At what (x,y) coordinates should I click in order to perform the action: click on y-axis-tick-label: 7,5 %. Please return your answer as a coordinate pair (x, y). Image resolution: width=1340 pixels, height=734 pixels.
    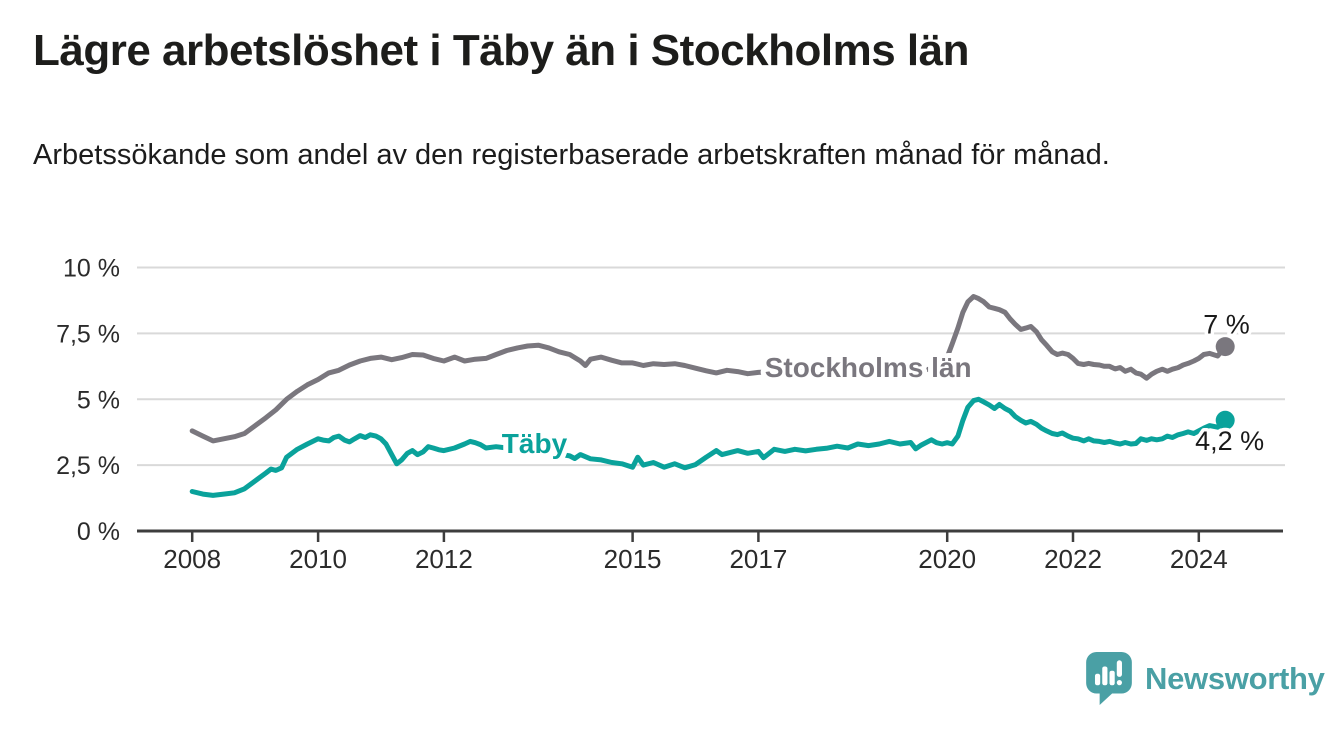
    Looking at the image, I should click on (88, 334).